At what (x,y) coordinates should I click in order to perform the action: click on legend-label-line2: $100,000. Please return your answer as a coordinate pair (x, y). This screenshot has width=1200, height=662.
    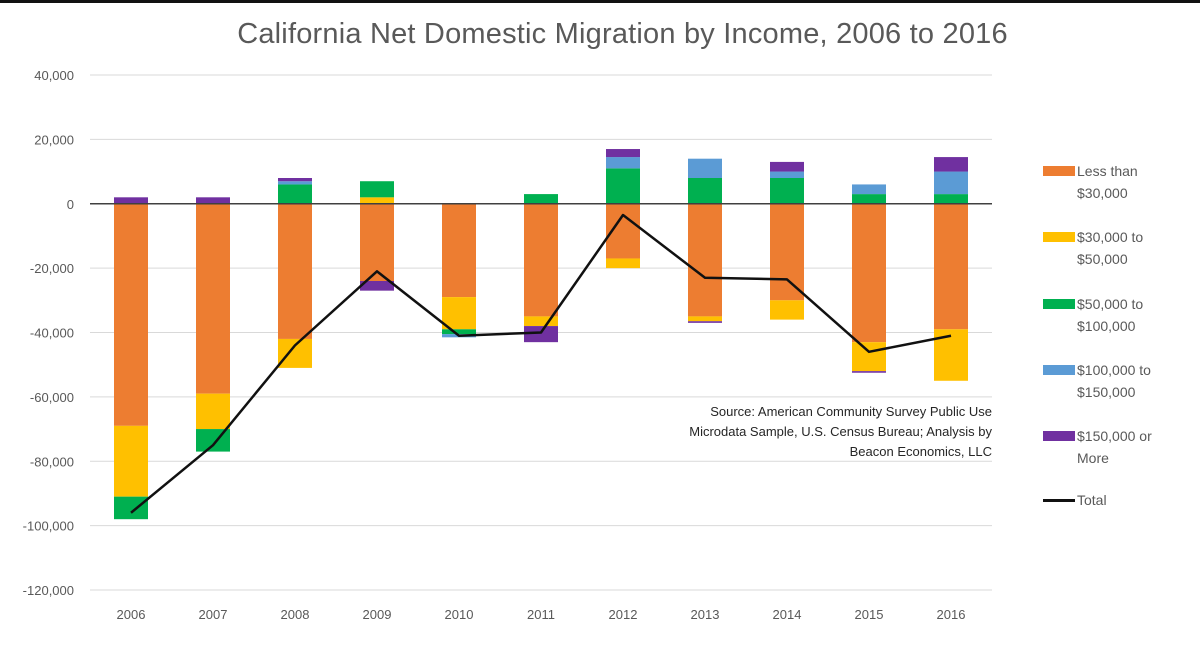
    Looking at the image, I should click on (1106, 326).